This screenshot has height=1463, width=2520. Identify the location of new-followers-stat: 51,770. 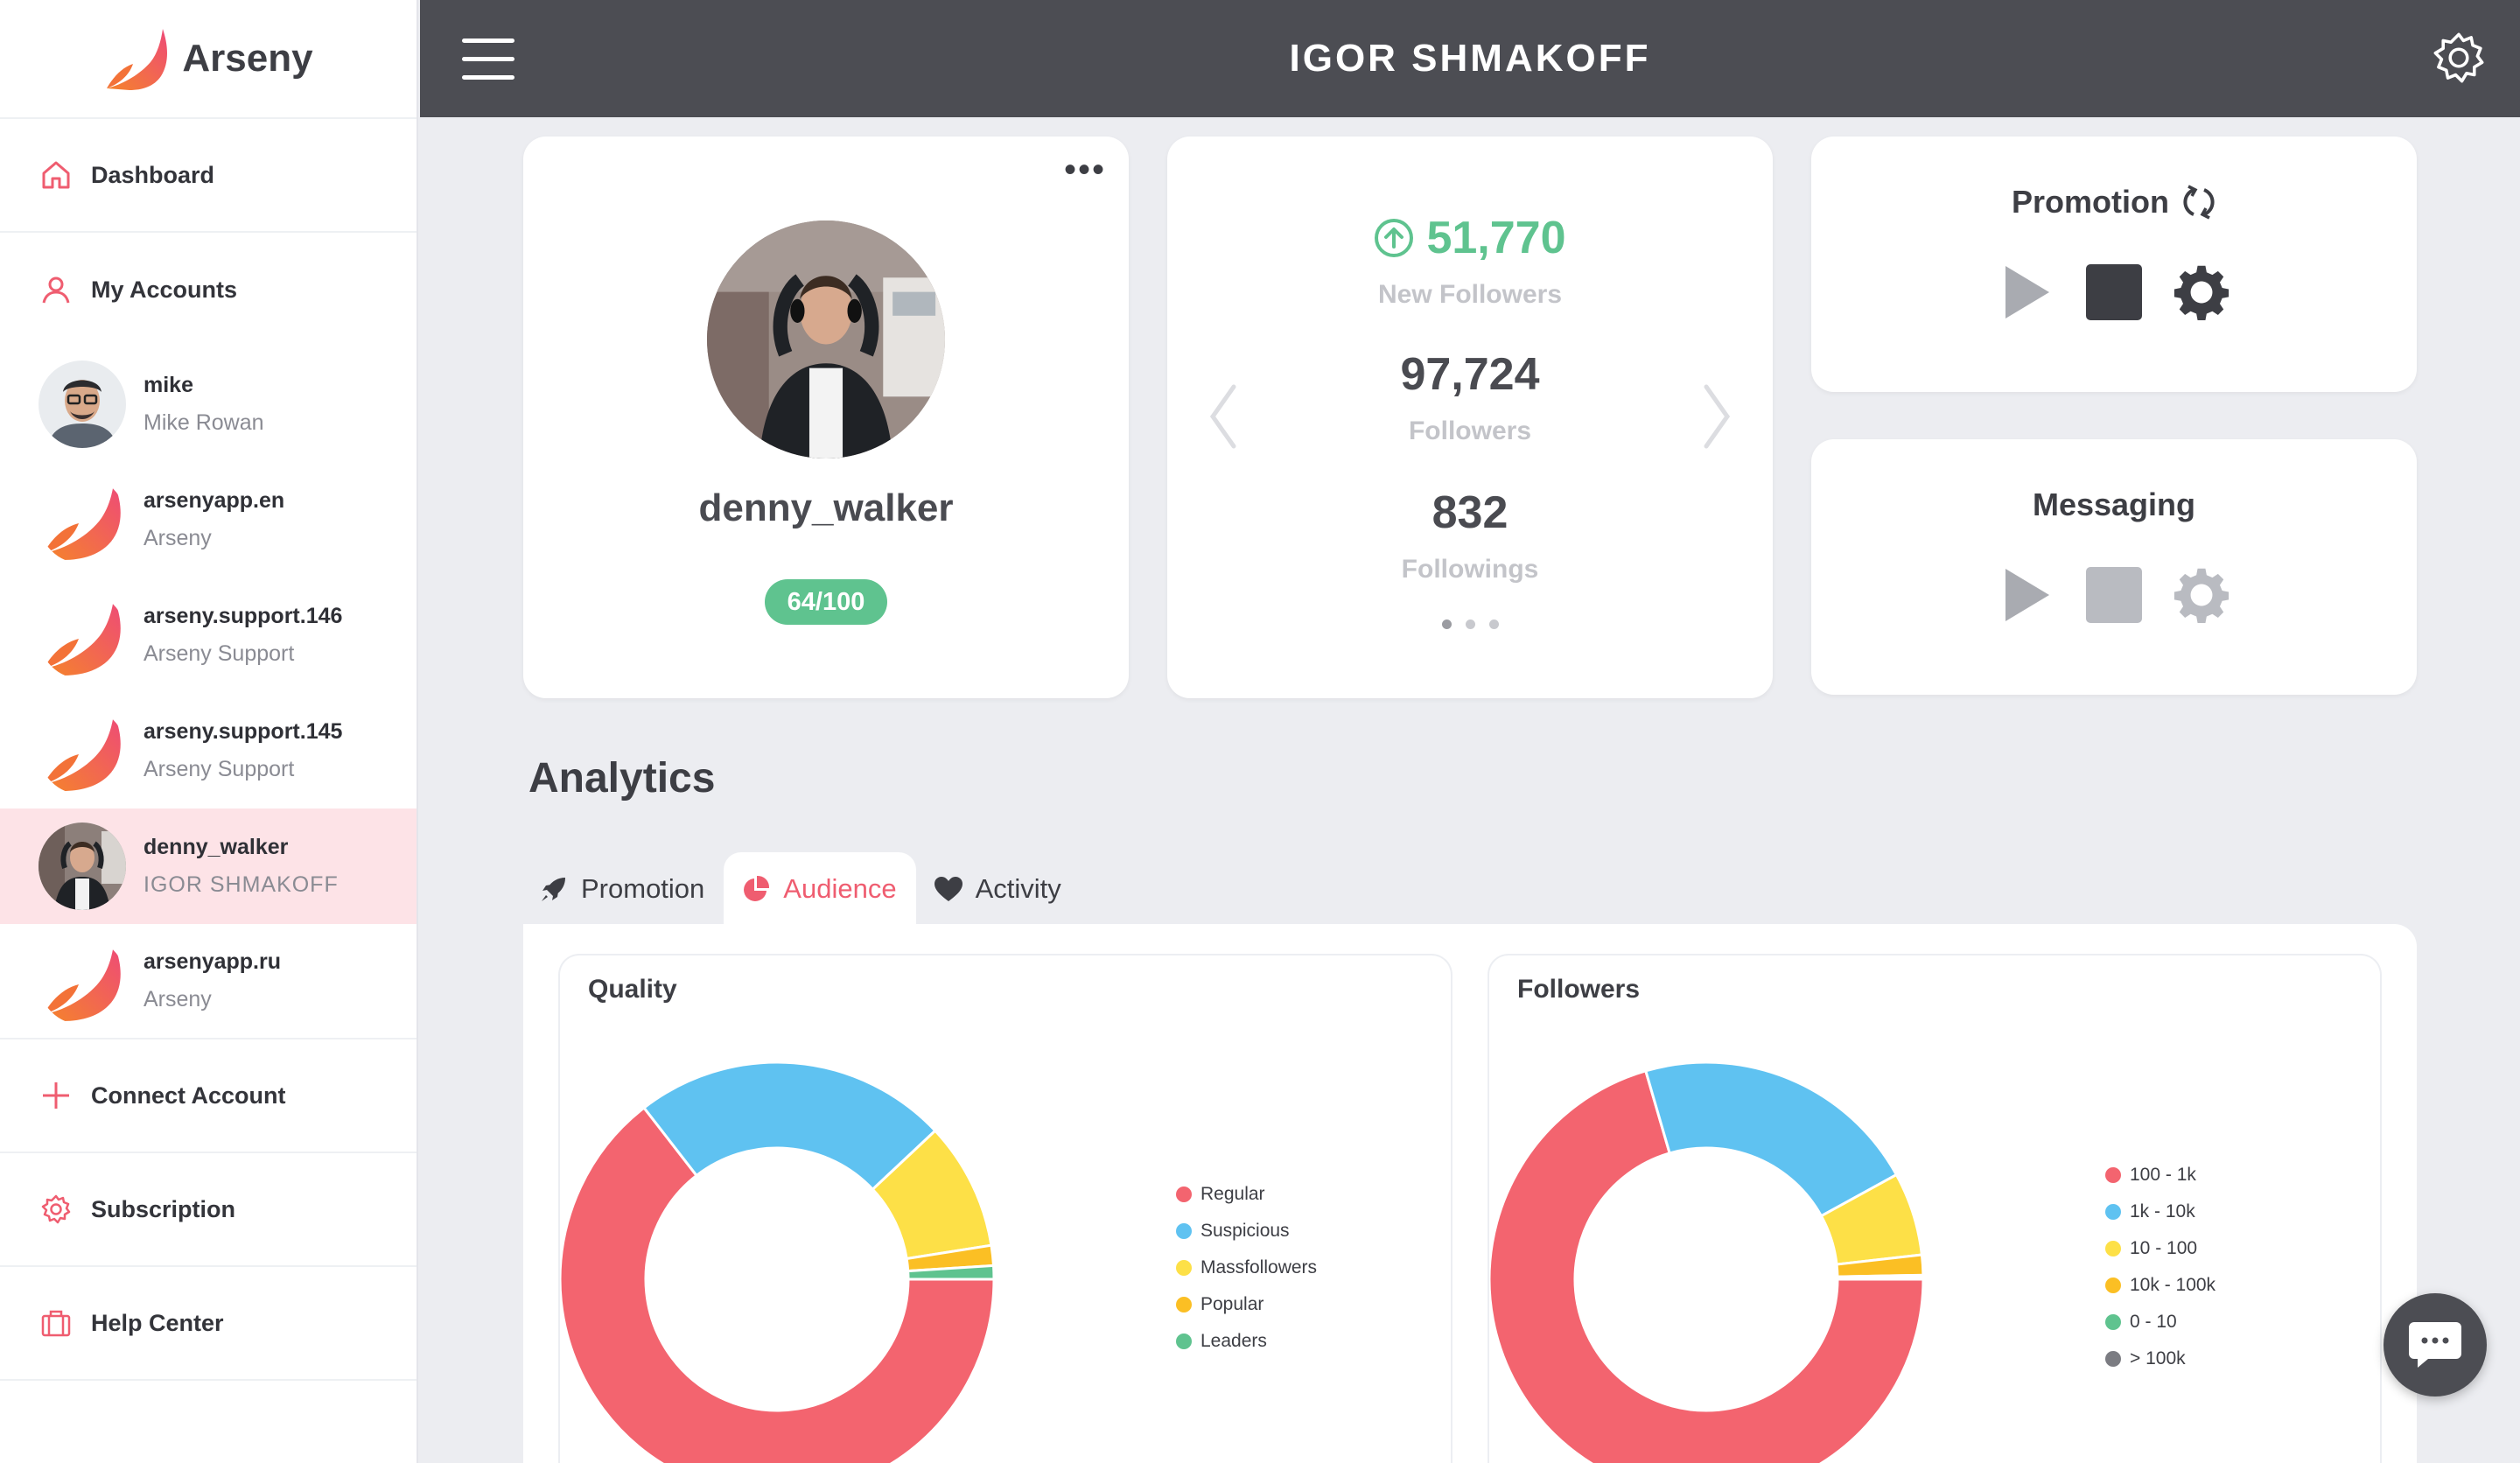
(1470, 238).